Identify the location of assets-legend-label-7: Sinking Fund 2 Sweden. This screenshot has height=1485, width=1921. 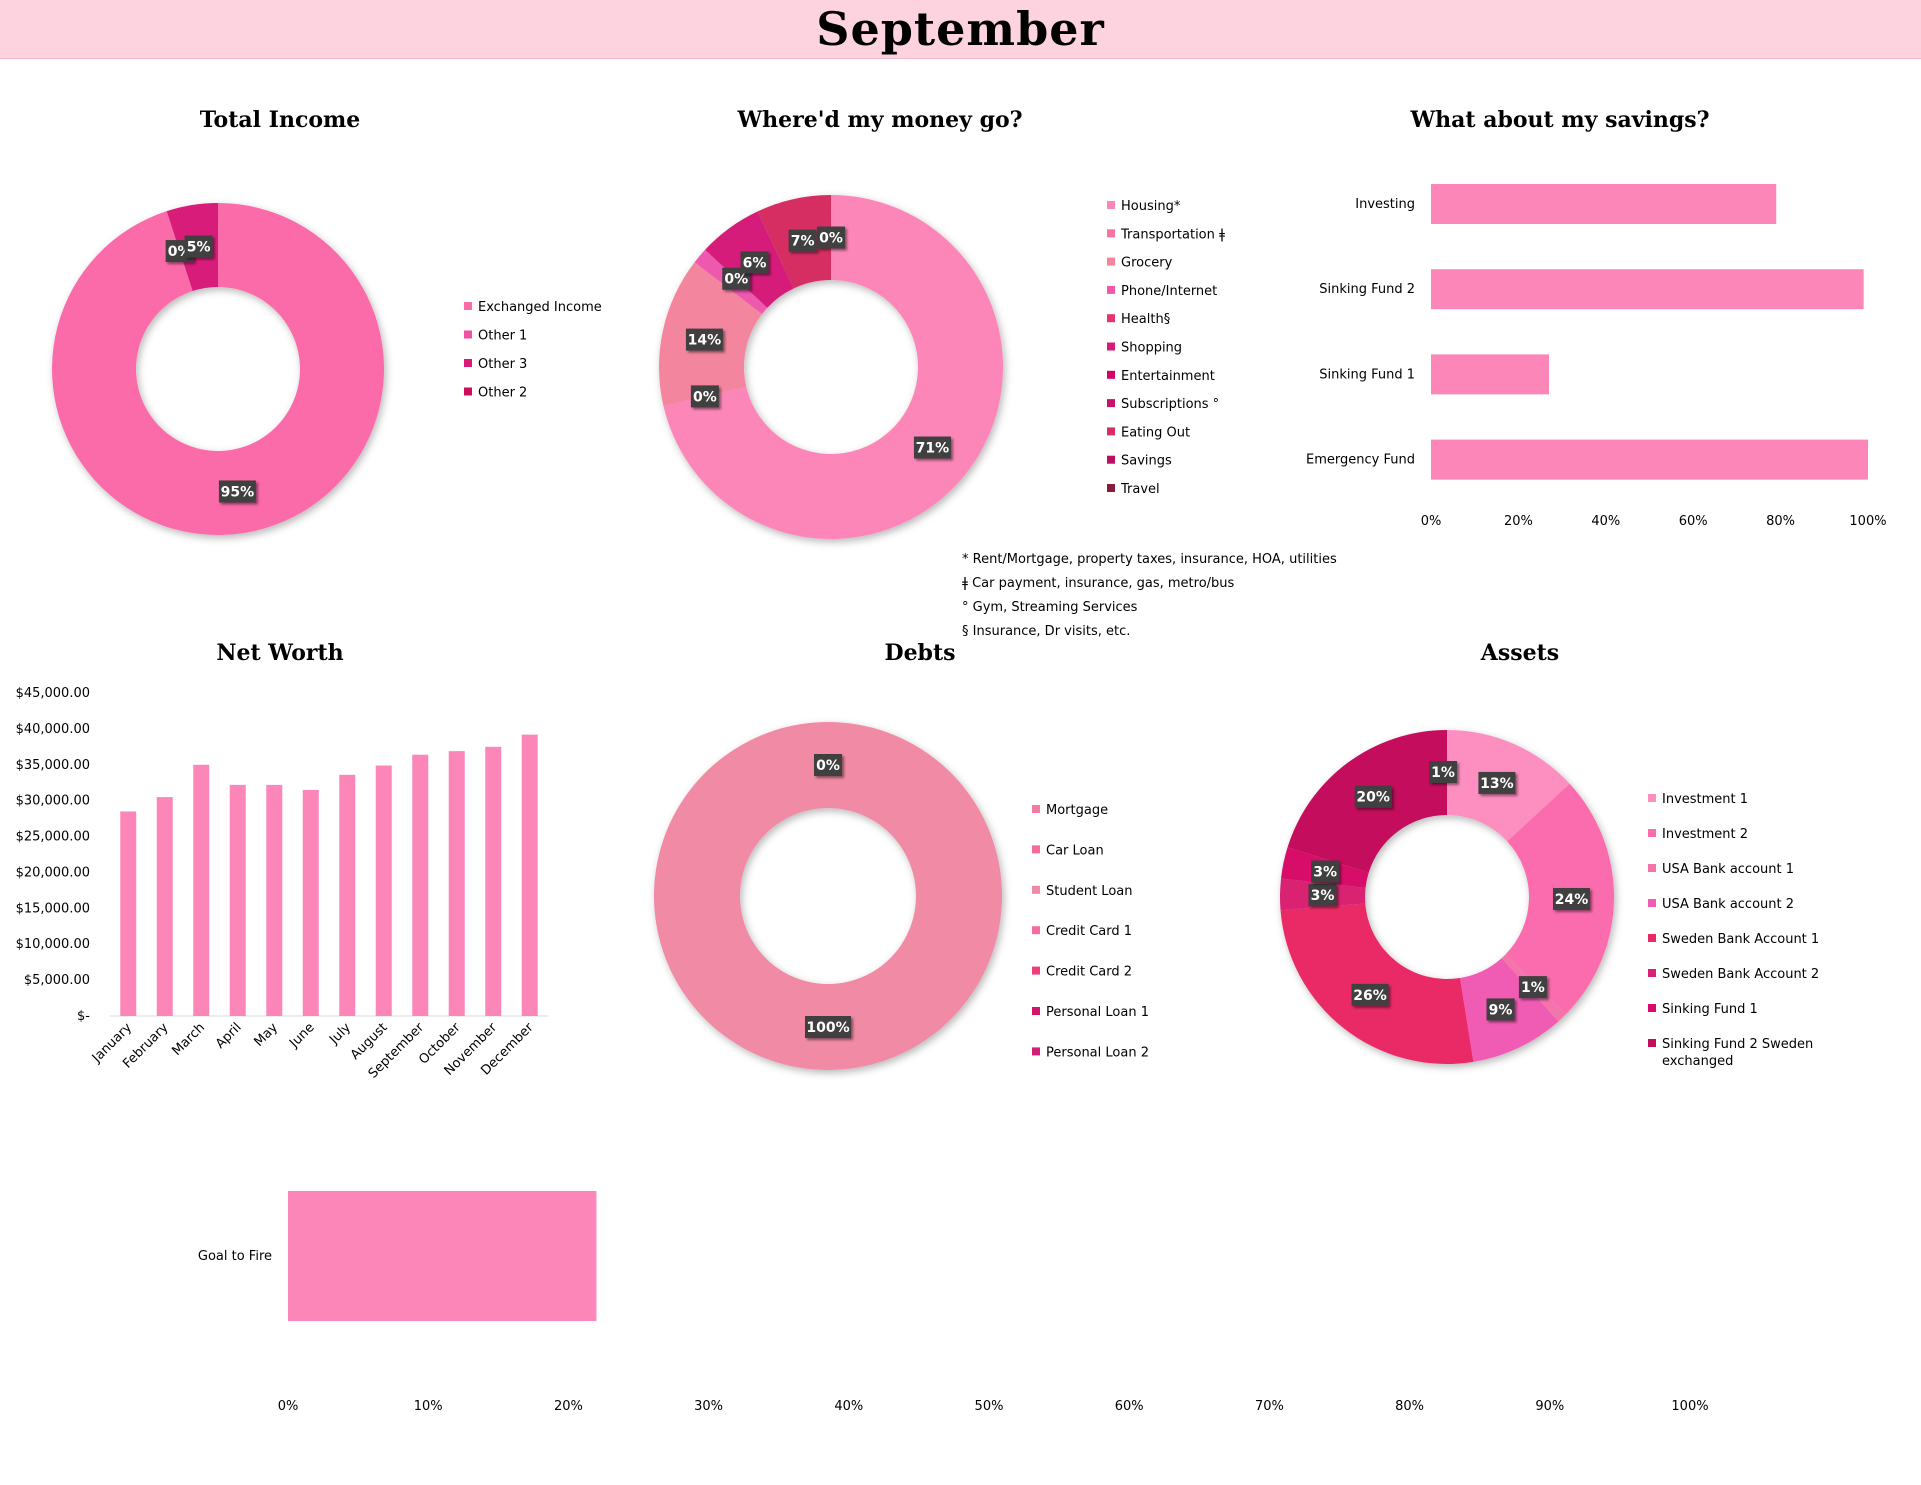
(1737, 1044).